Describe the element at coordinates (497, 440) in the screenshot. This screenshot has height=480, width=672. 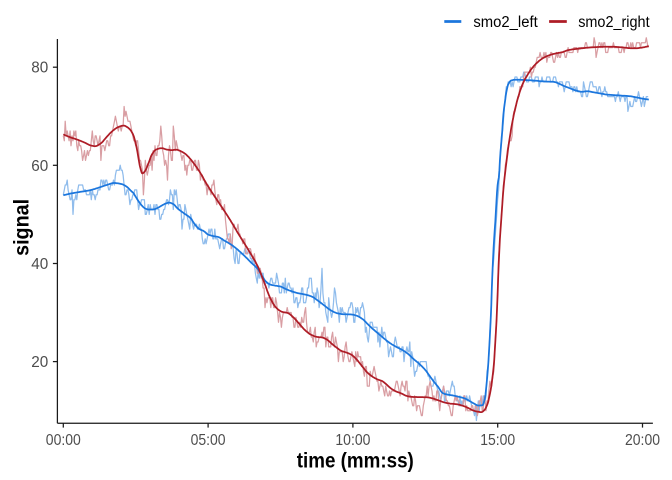
I see `svg-text: 15:00` at that location.